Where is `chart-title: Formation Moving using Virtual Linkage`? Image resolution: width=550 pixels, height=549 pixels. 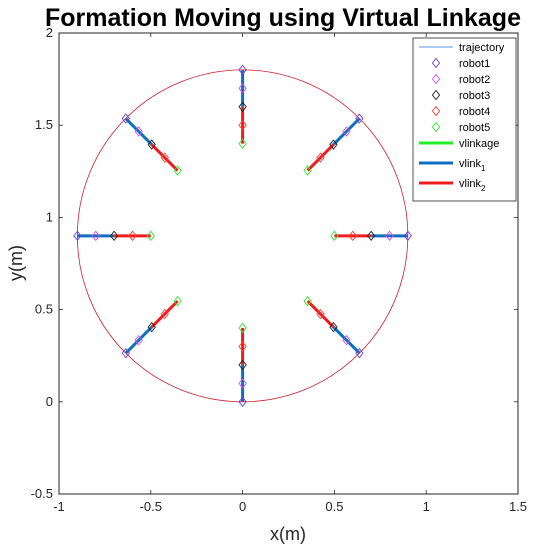 chart-title: Formation Moving using Virtual Linkage is located at coordinates (283, 18).